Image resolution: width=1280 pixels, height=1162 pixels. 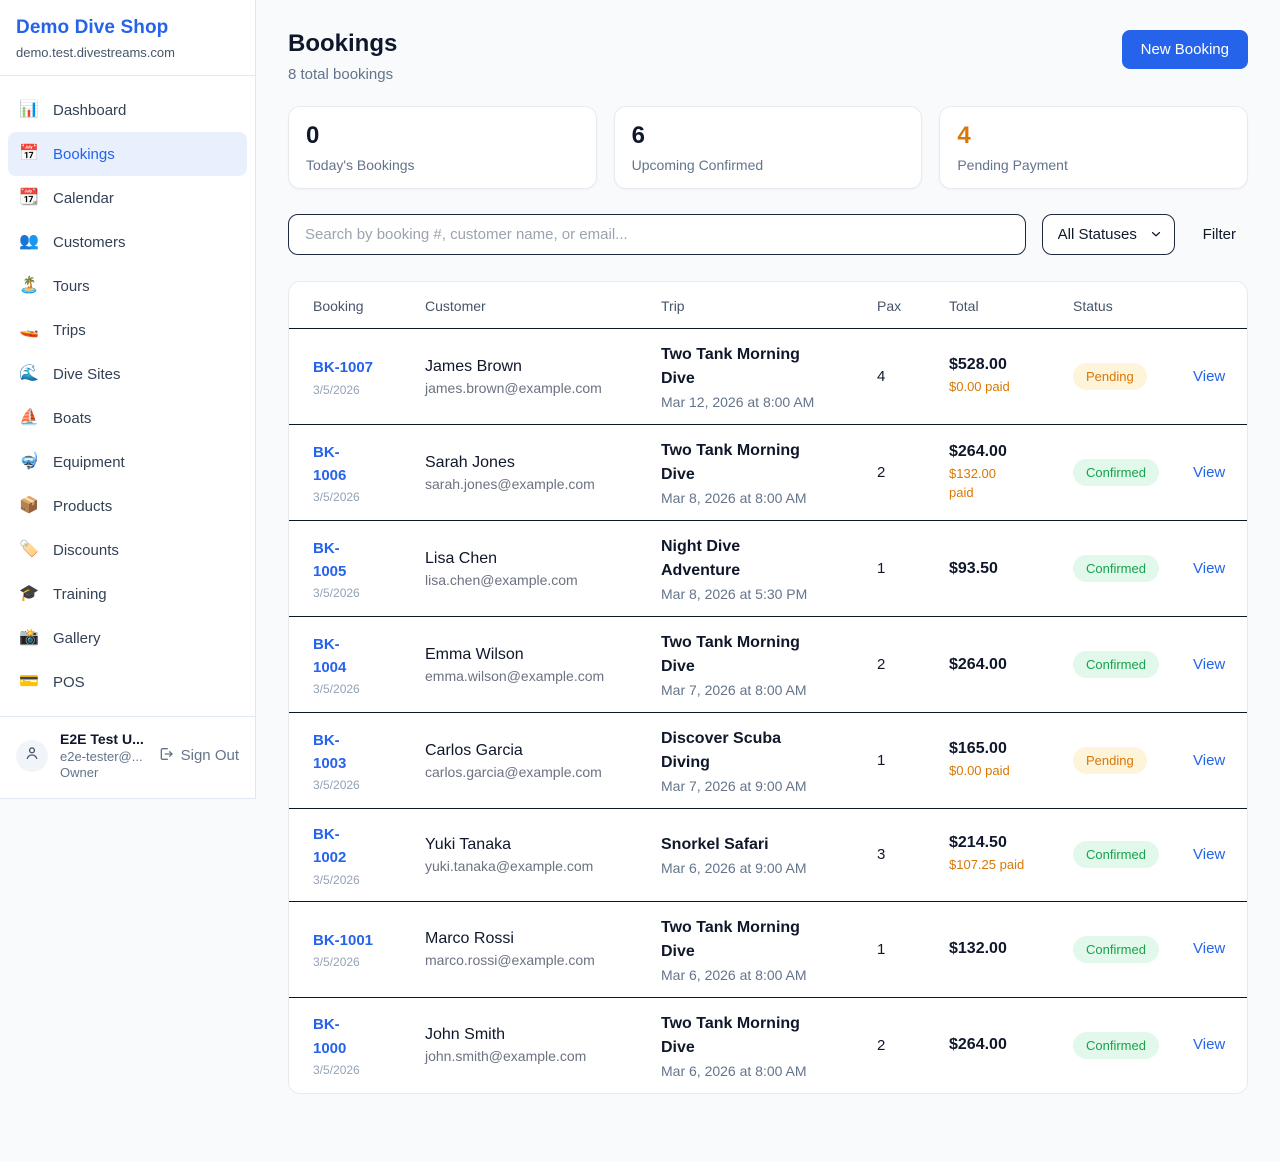 I want to click on status-cell: Confirmed, so click(x=1133, y=855).